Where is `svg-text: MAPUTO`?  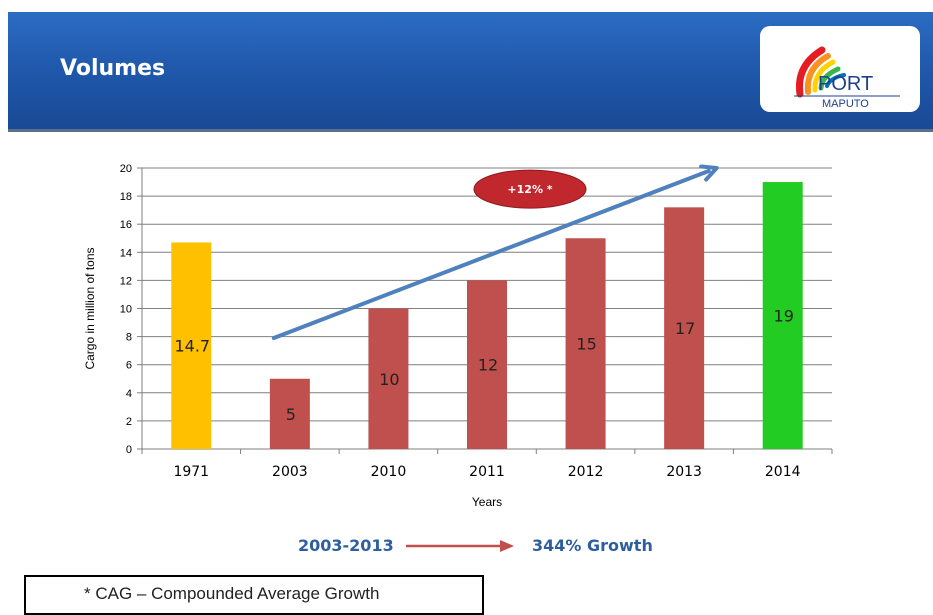
svg-text: MAPUTO is located at coordinates (845, 104).